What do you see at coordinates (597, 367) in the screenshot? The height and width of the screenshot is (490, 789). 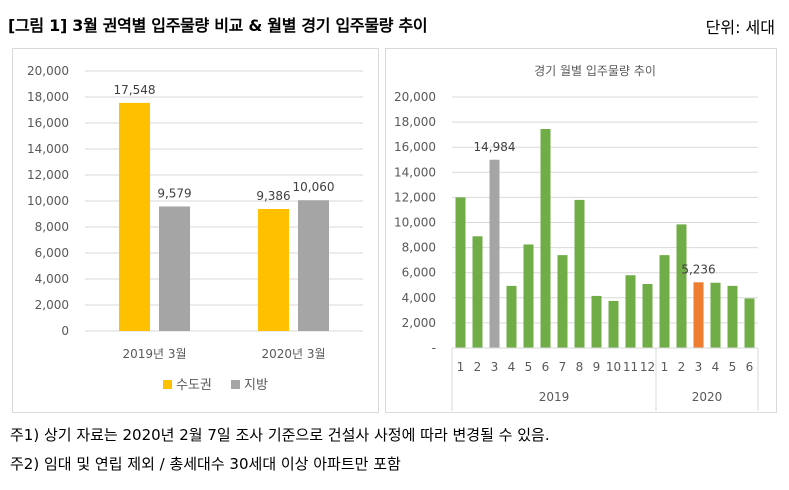 I see `x-tick-label: 9` at bounding box center [597, 367].